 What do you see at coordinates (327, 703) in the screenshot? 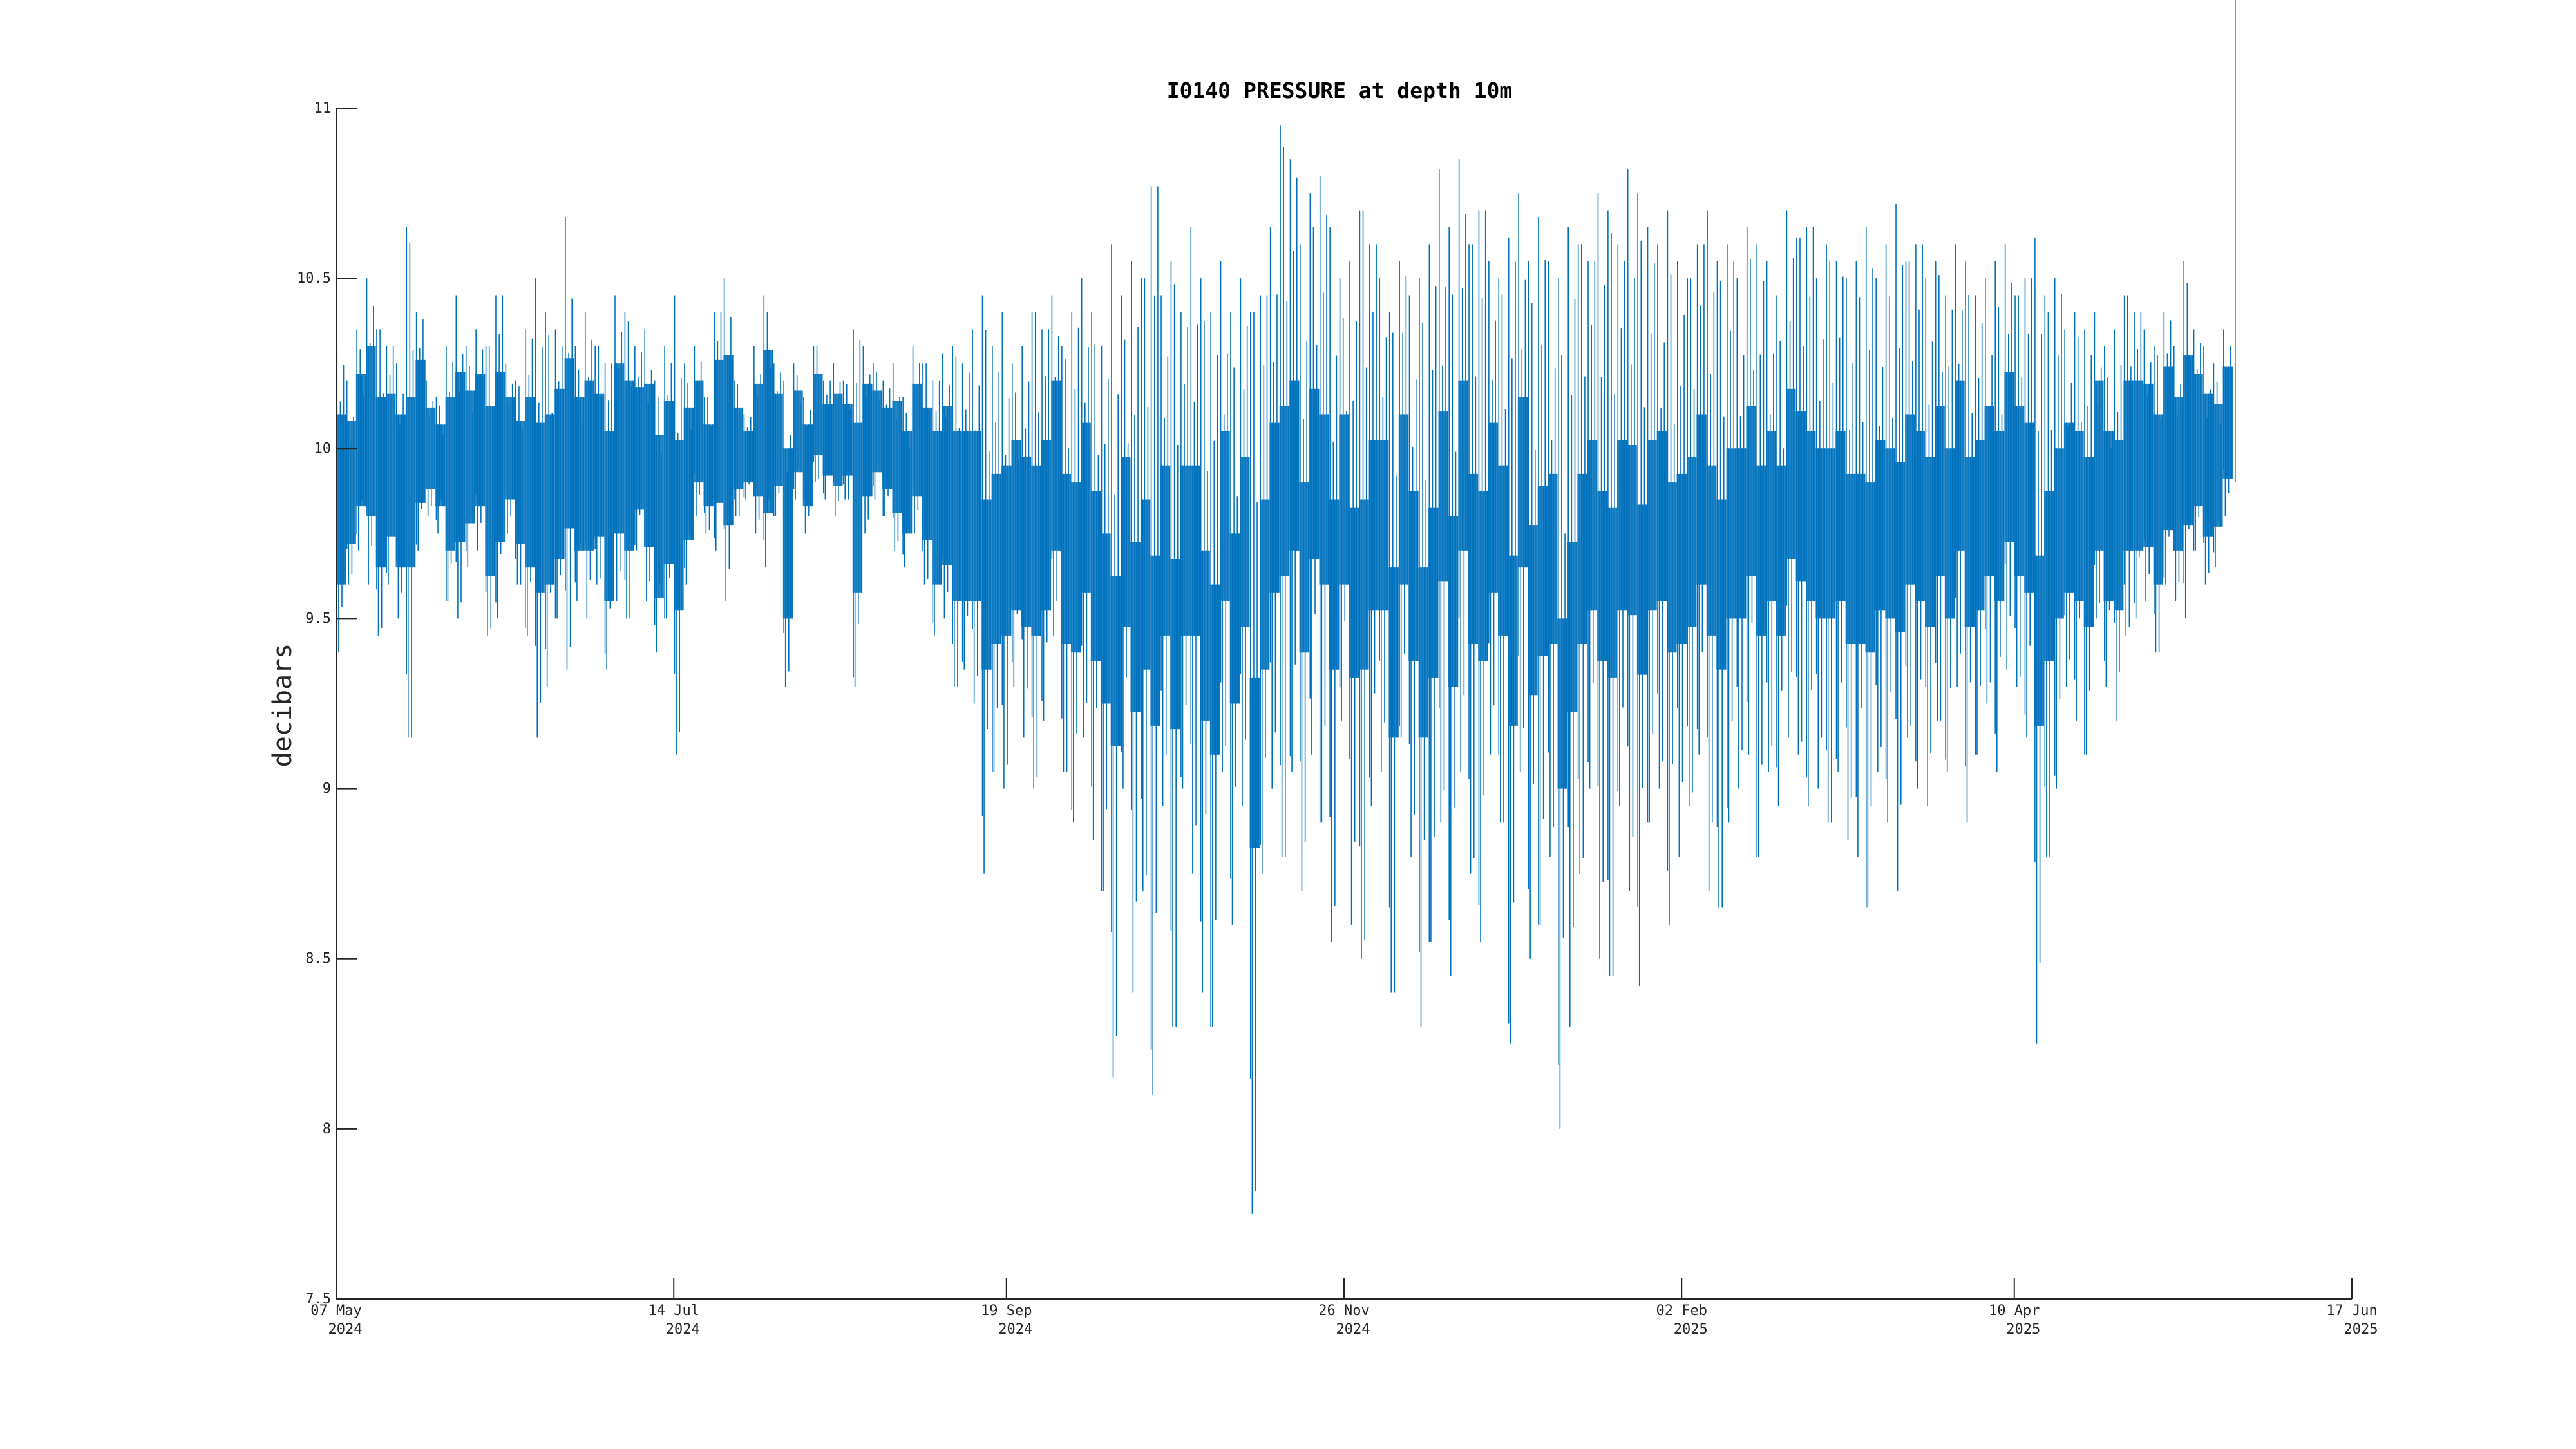
I see `y-ticks: 7.5 8 8.5 9 9.5 10 10.5 11` at bounding box center [327, 703].